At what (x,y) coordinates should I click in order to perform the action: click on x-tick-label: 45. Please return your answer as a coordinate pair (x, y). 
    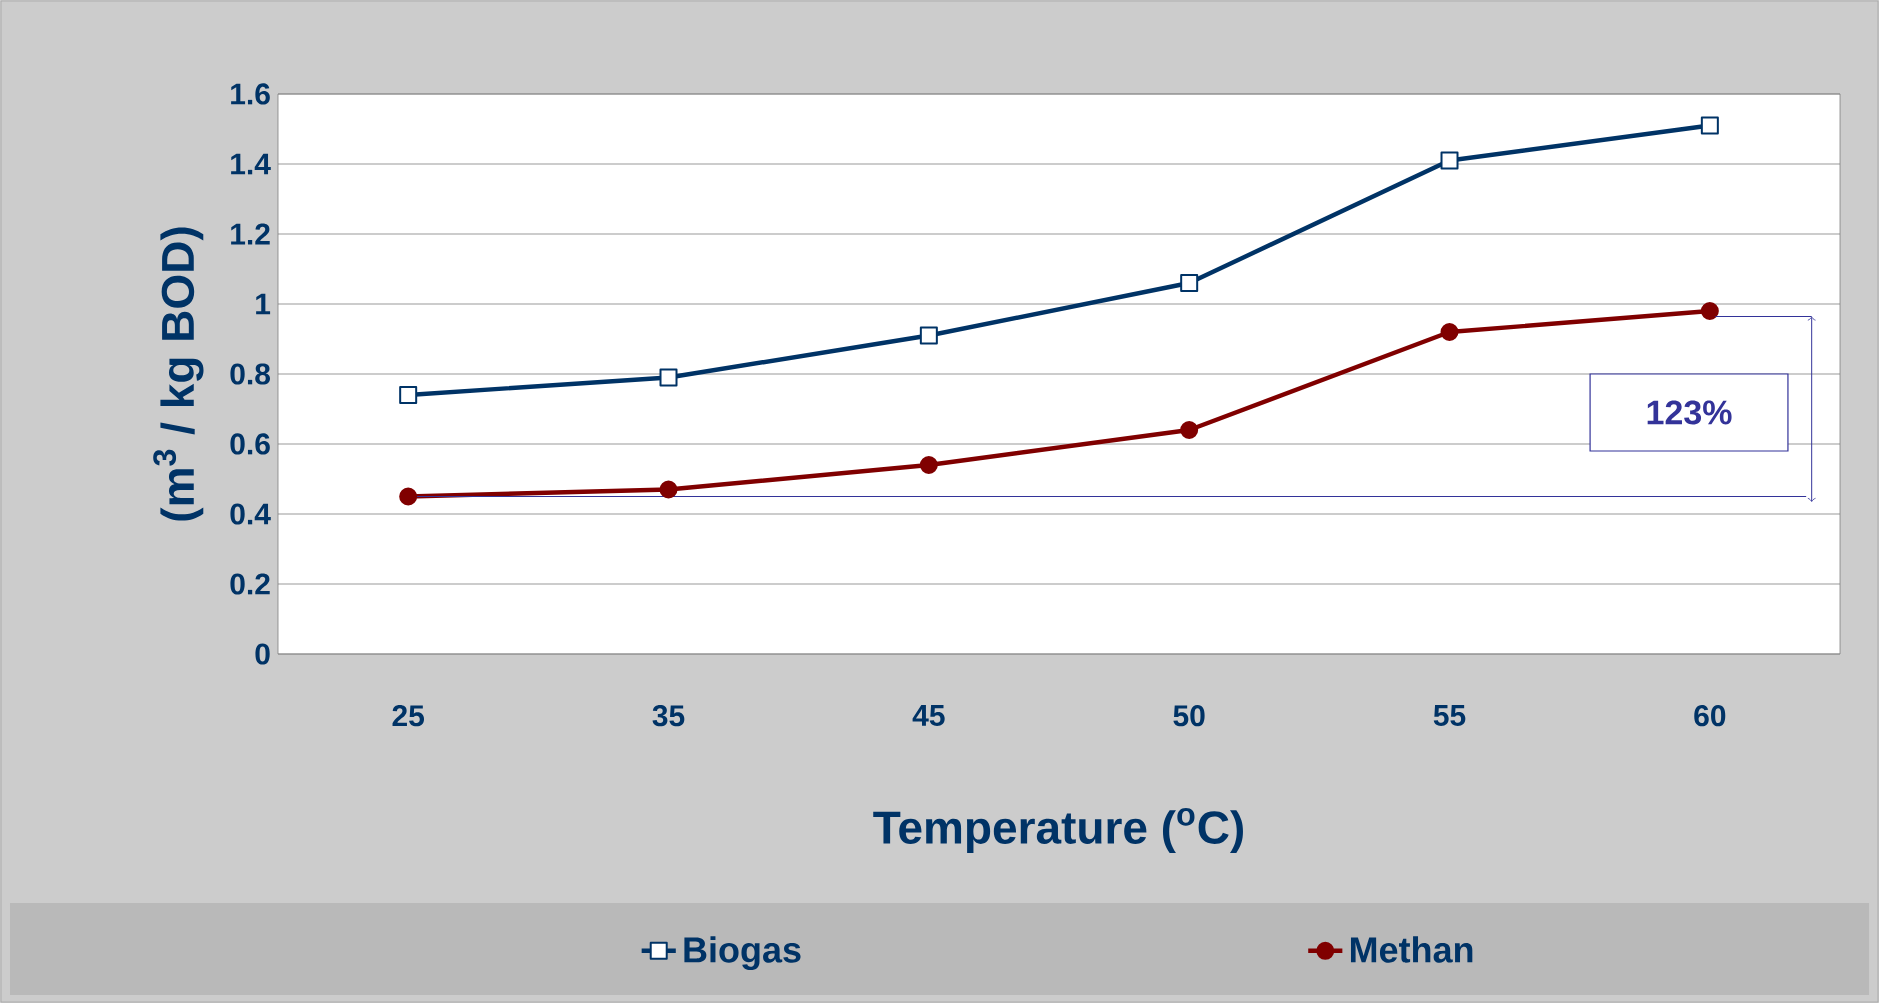
    Looking at the image, I should click on (928, 715).